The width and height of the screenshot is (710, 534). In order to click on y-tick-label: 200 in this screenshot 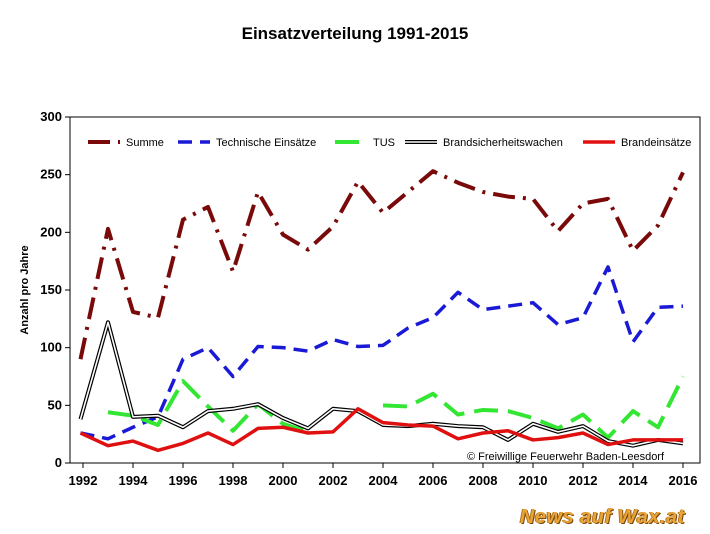, I will do `click(51, 231)`.